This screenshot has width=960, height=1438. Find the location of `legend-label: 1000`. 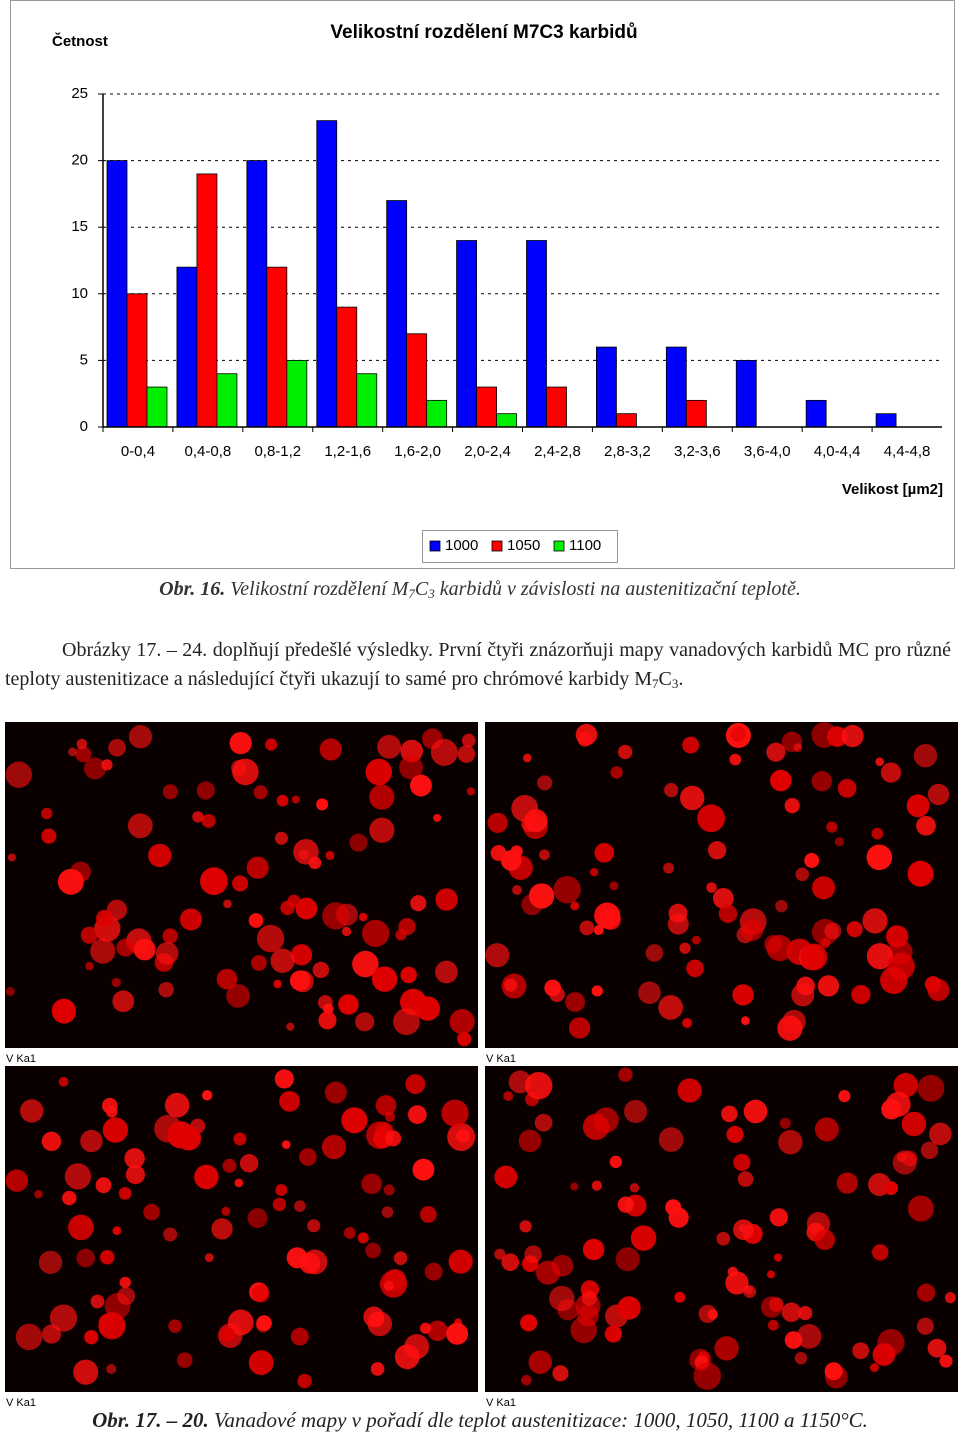

legend-label: 1000 is located at coordinates (461, 545).